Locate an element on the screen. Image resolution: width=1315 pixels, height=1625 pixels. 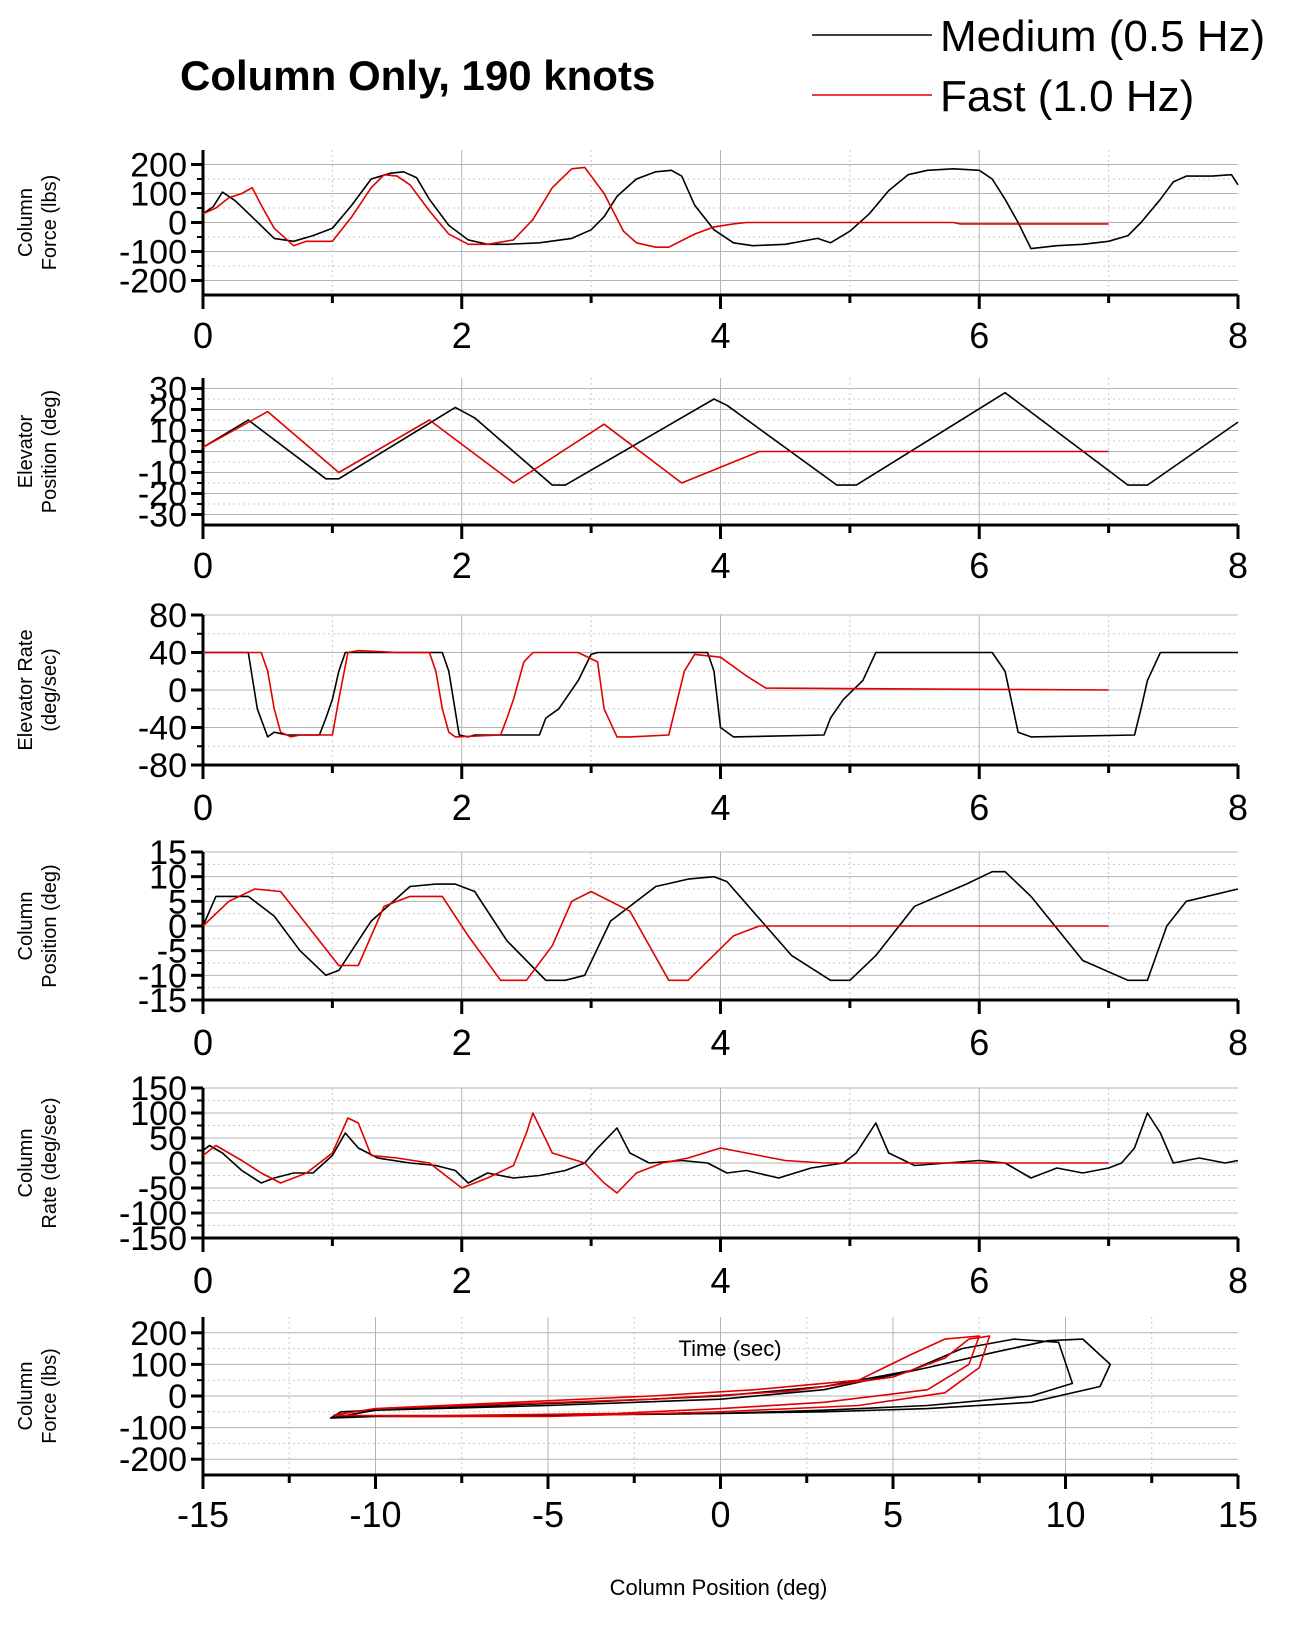
y-tick-label: -15 is located at coordinates (162, 1001).